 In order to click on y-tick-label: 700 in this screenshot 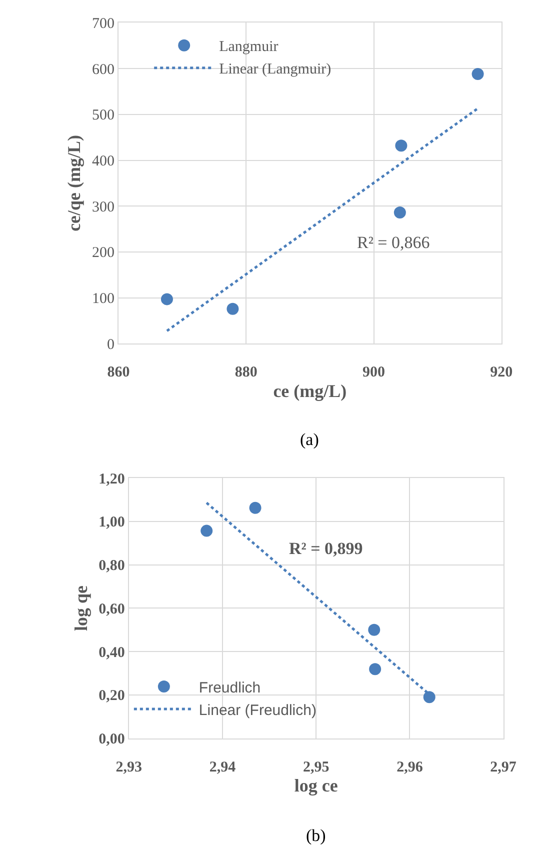, I will do `click(103, 24)`.